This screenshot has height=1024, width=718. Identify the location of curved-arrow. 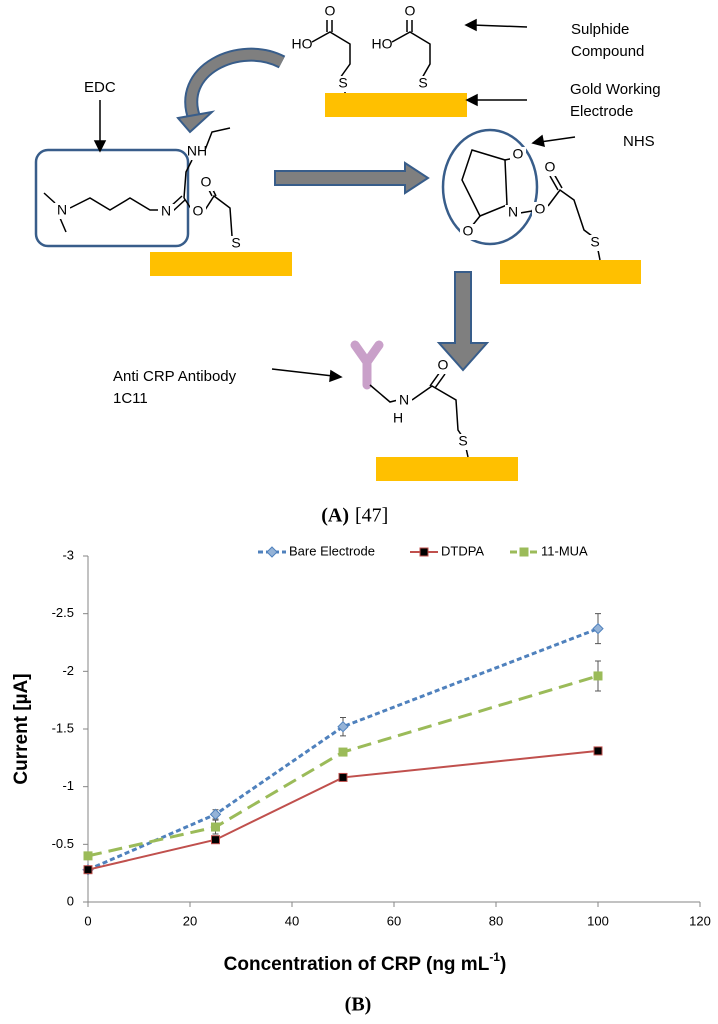
(235, 85).